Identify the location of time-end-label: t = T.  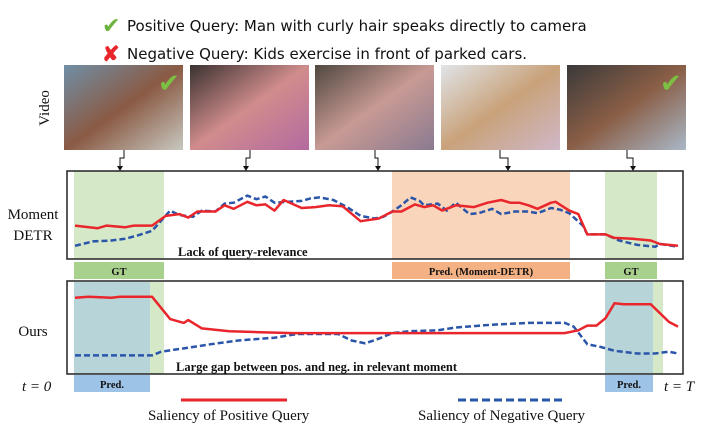
(680, 387).